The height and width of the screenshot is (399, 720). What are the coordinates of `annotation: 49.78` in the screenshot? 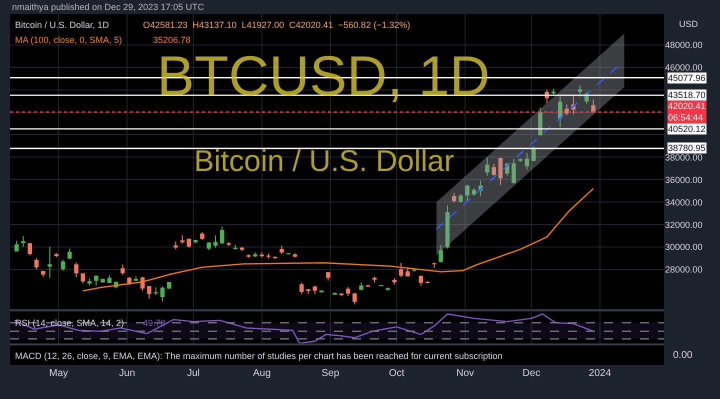 It's located at (154, 323).